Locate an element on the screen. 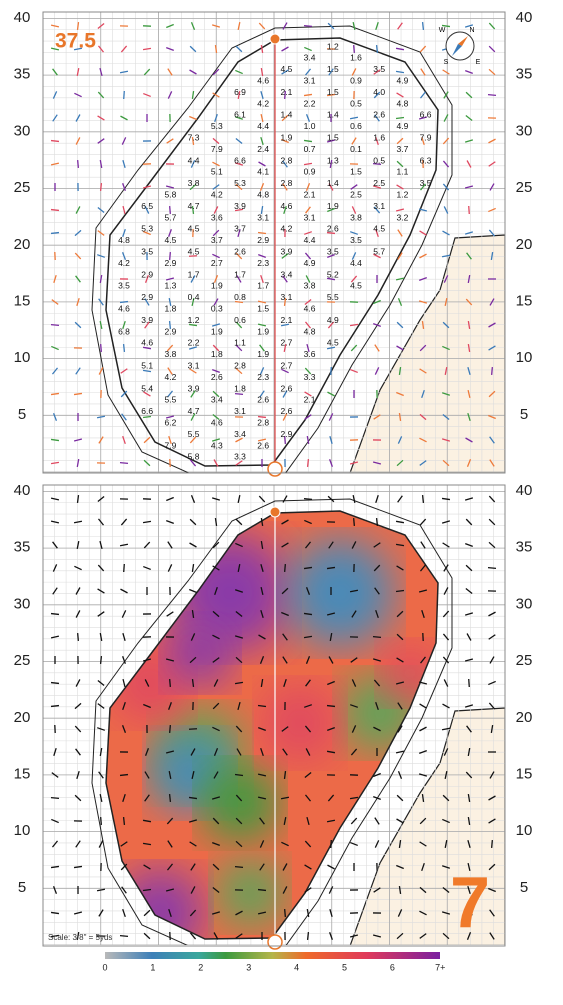  slope-label: 4.8 is located at coordinates (310, 331).